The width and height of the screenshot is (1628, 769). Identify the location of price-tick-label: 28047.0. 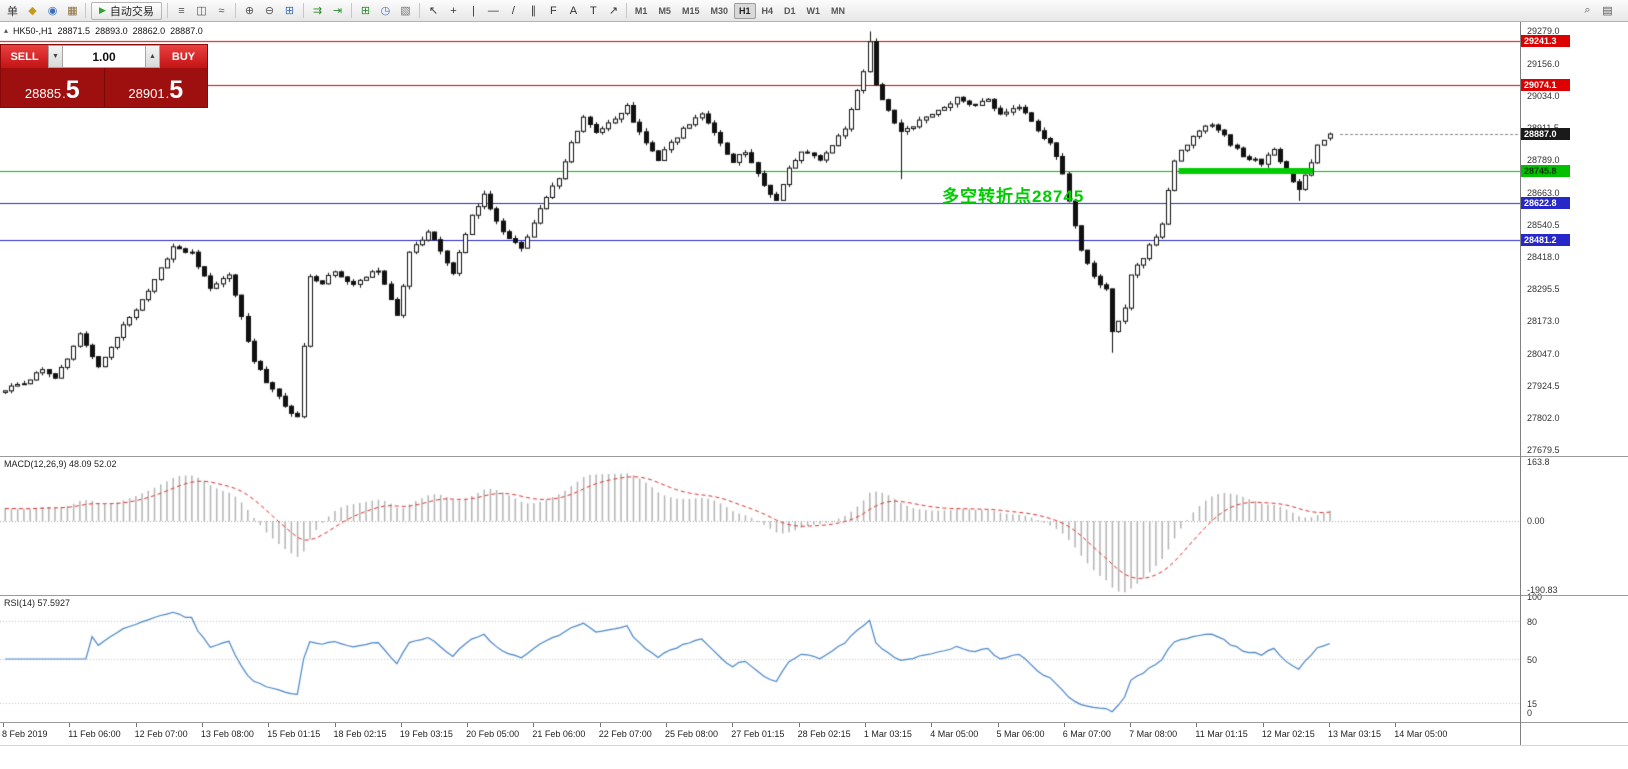
(1543, 354).